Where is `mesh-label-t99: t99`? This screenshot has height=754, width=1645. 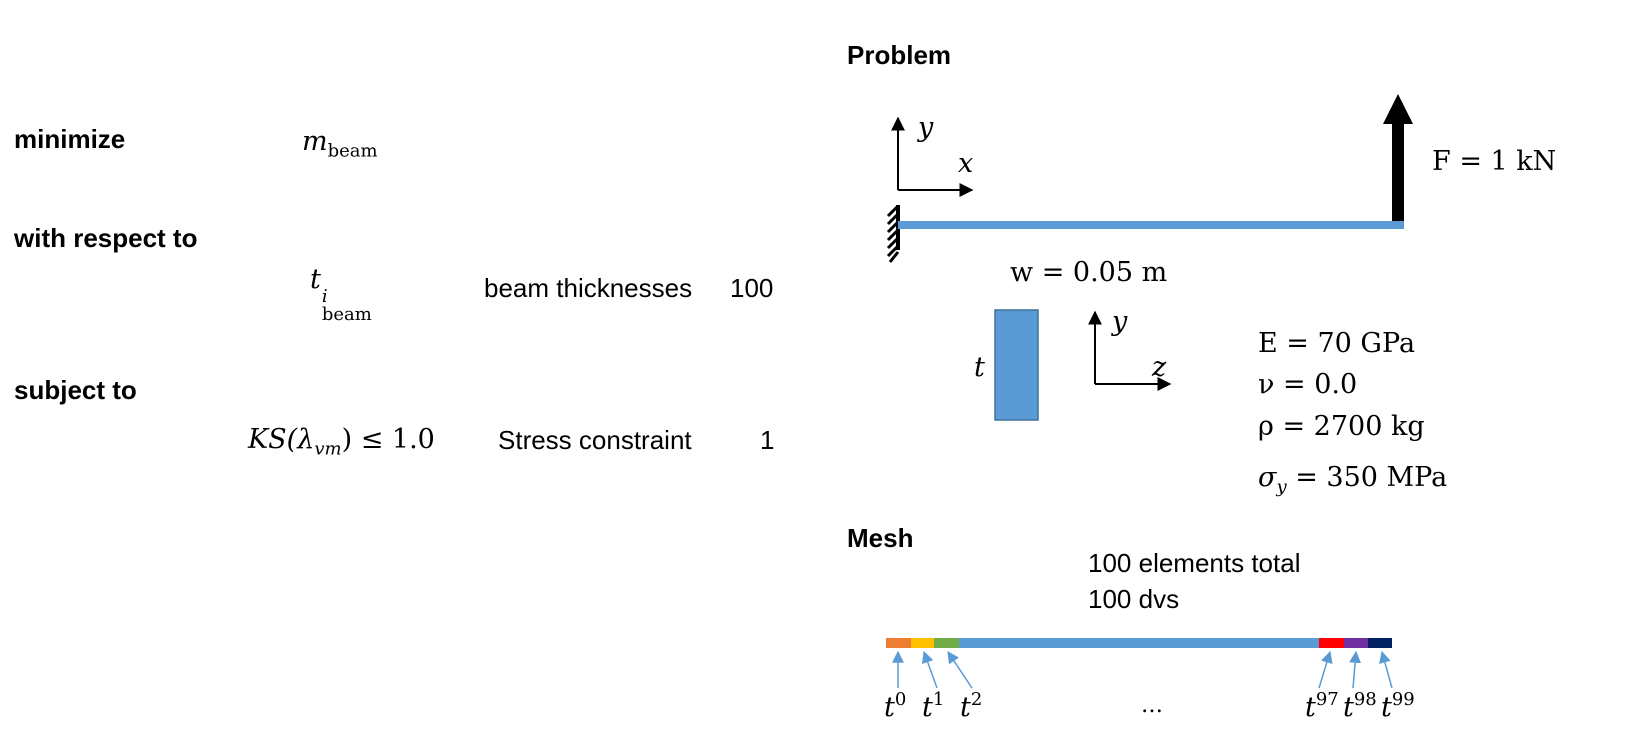
mesh-label-t99: t99 is located at coordinates (1398, 706).